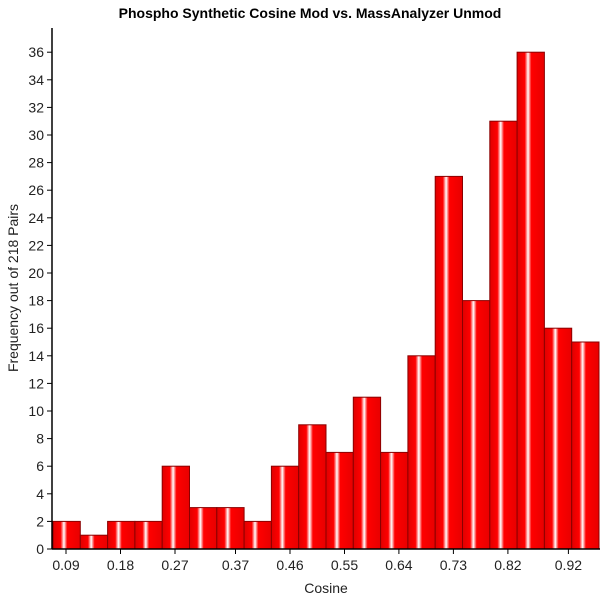 This screenshot has height=600, width=600. Describe the element at coordinates (398, 565) in the screenshot. I see `x-tick-label: 0.64` at that location.